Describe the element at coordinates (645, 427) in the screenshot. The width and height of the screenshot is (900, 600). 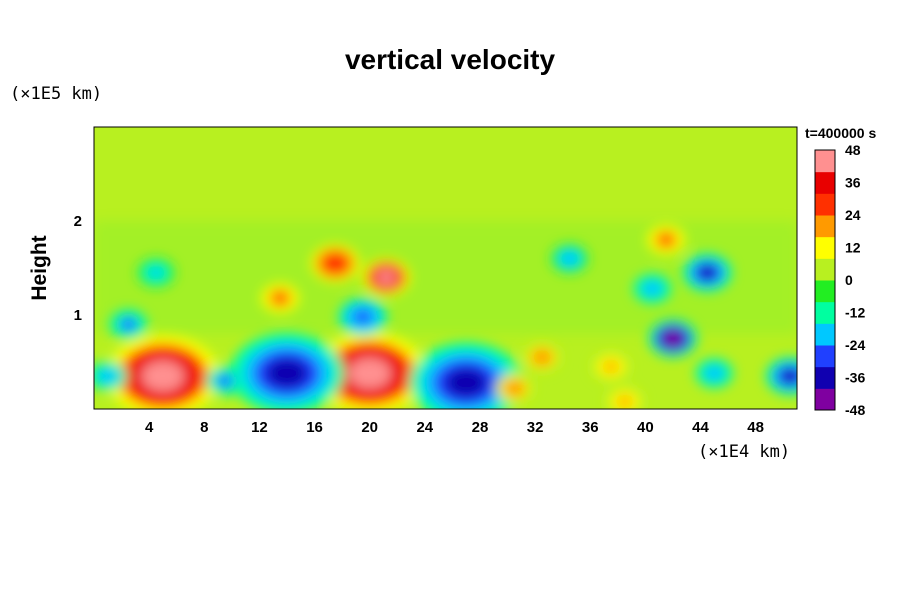
I see `x-tick-label: 40` at that location.